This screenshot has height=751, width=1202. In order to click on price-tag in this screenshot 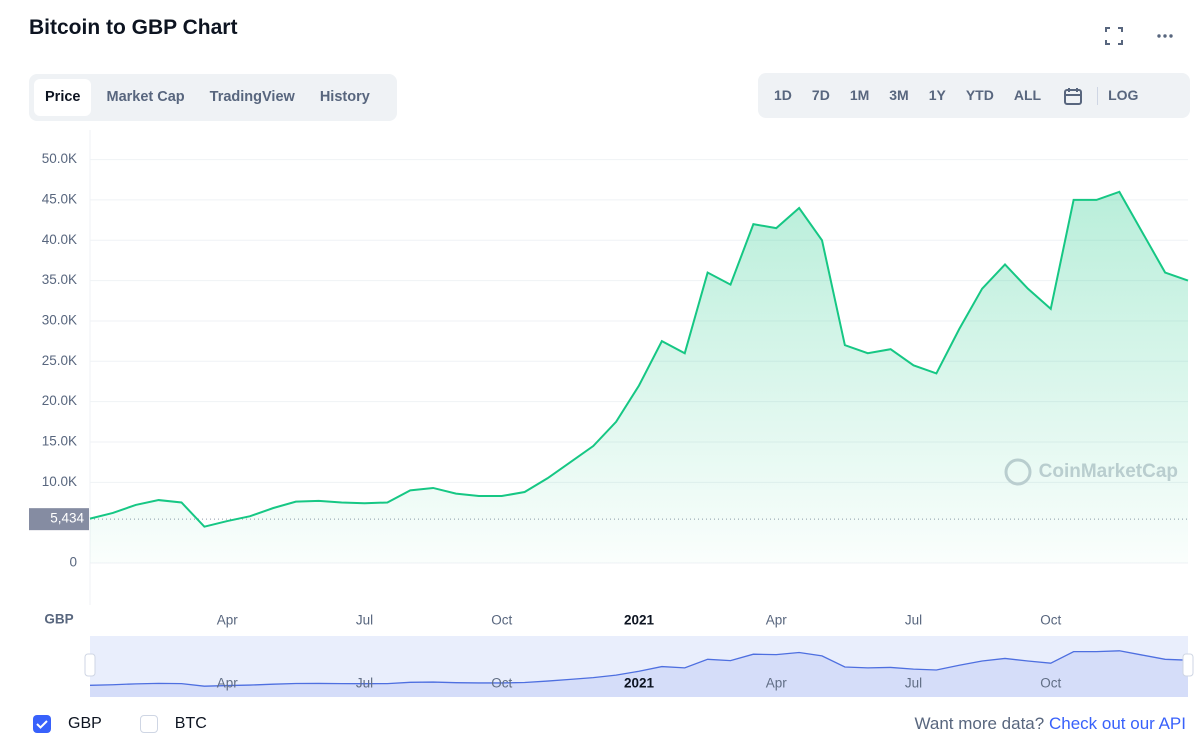, I will do `click(59, 519)`.